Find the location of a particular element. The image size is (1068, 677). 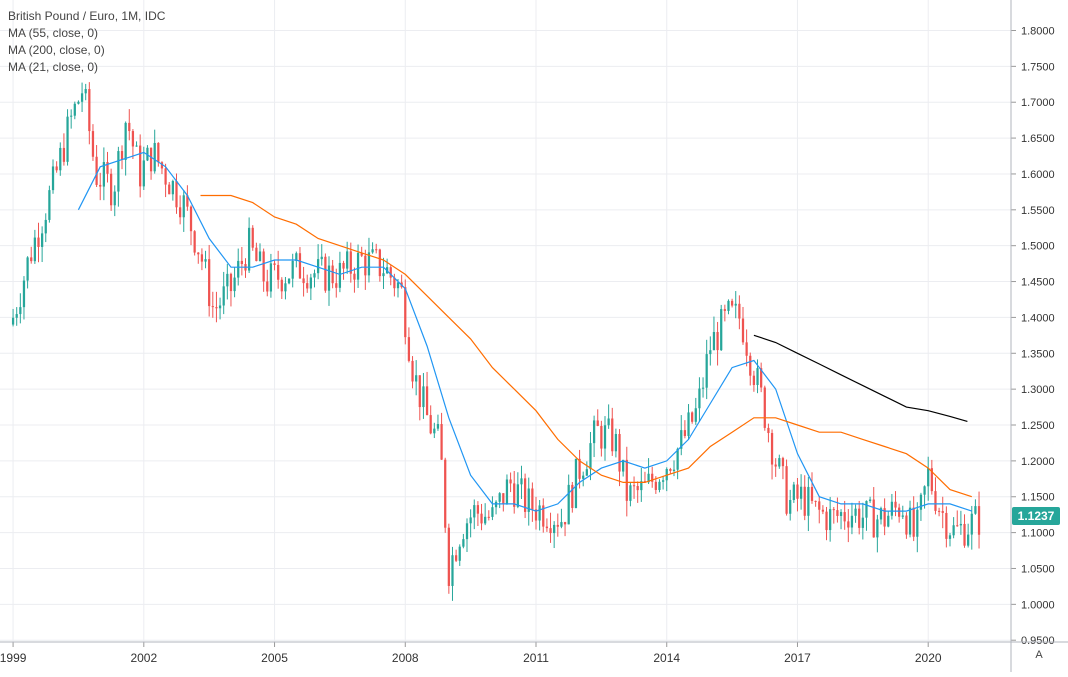

y-tick-label: 1.1000 is located at coordinates (1038, 534).